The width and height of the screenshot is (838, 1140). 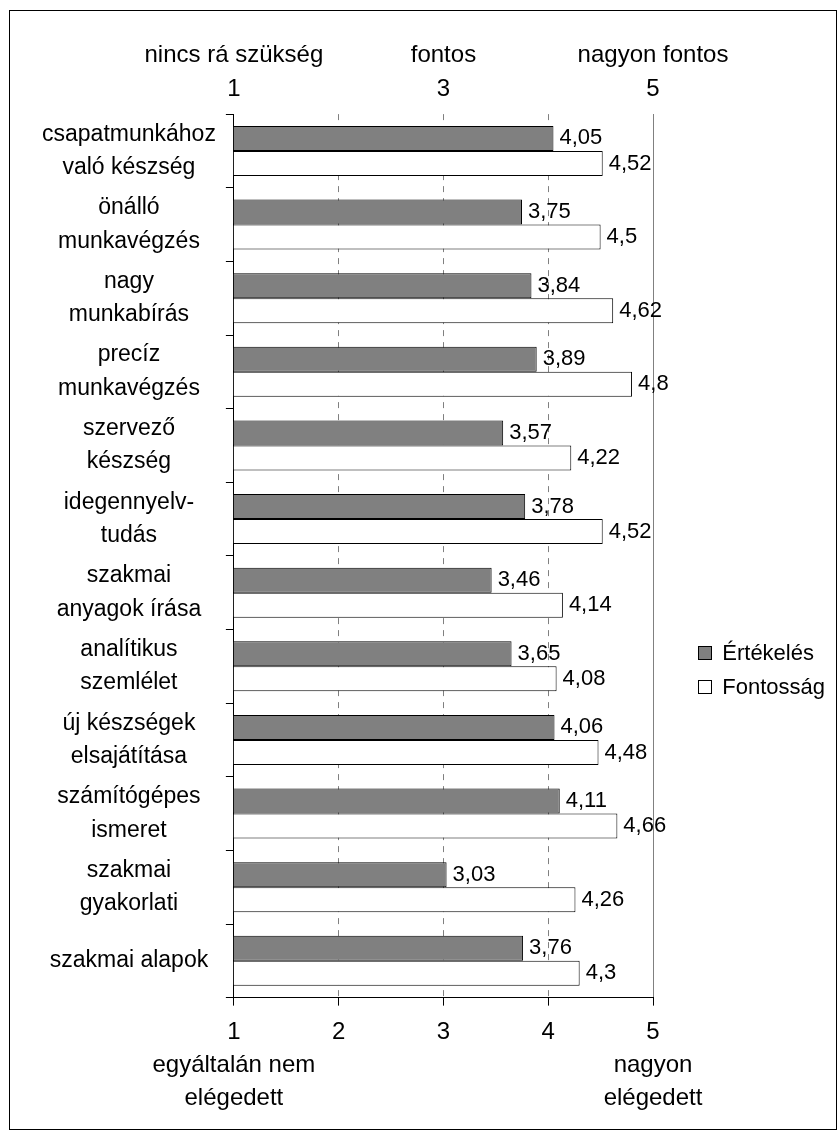 I want to click on data-label: 3,65, so click(x=539, y=652).